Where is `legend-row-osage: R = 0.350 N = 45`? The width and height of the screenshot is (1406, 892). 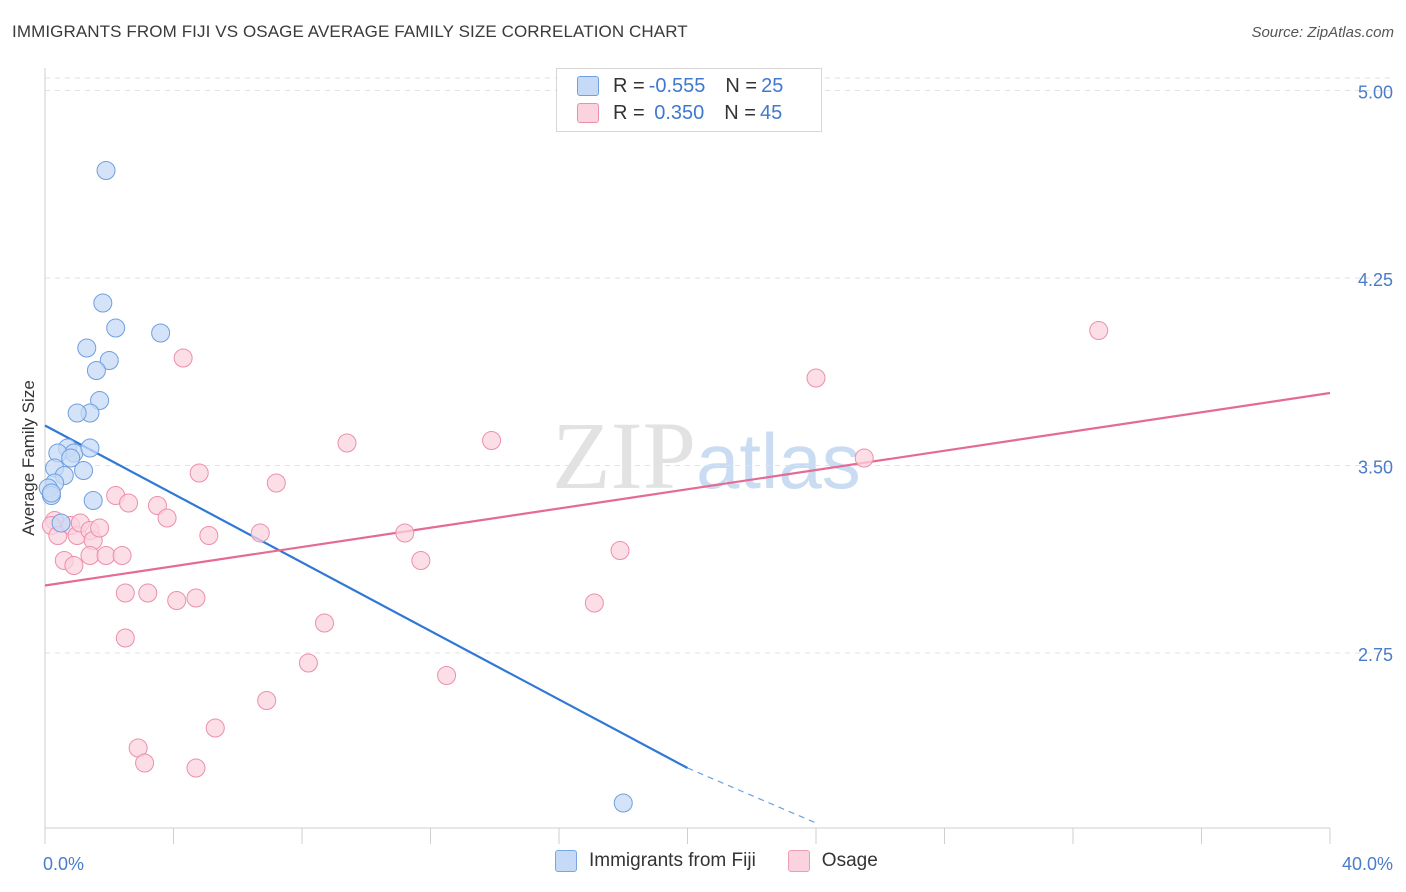 legend-row-osage: R = 0.350 N = 45 is located at coordinates (679, 113).